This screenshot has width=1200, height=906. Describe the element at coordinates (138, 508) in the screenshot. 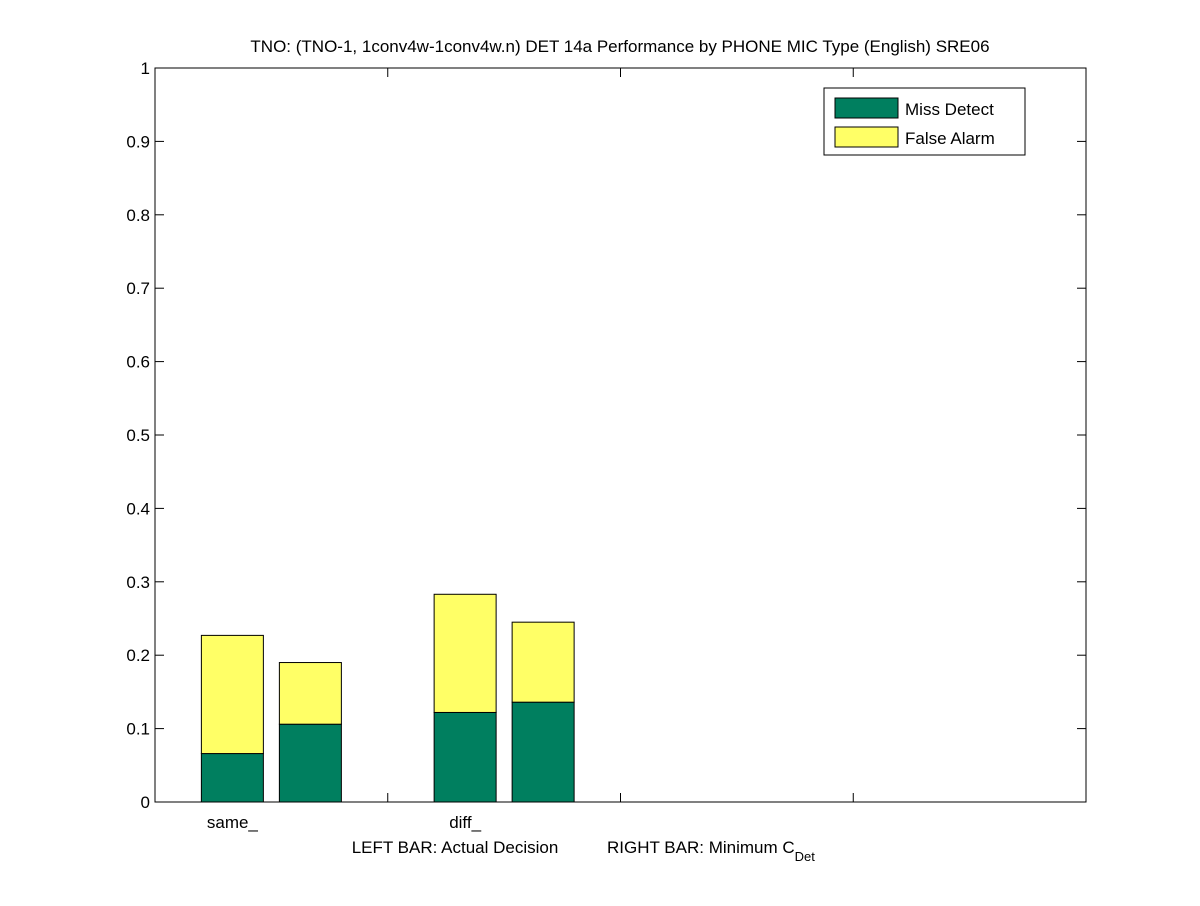

I see `y-tick-label: 0.4` at that location.